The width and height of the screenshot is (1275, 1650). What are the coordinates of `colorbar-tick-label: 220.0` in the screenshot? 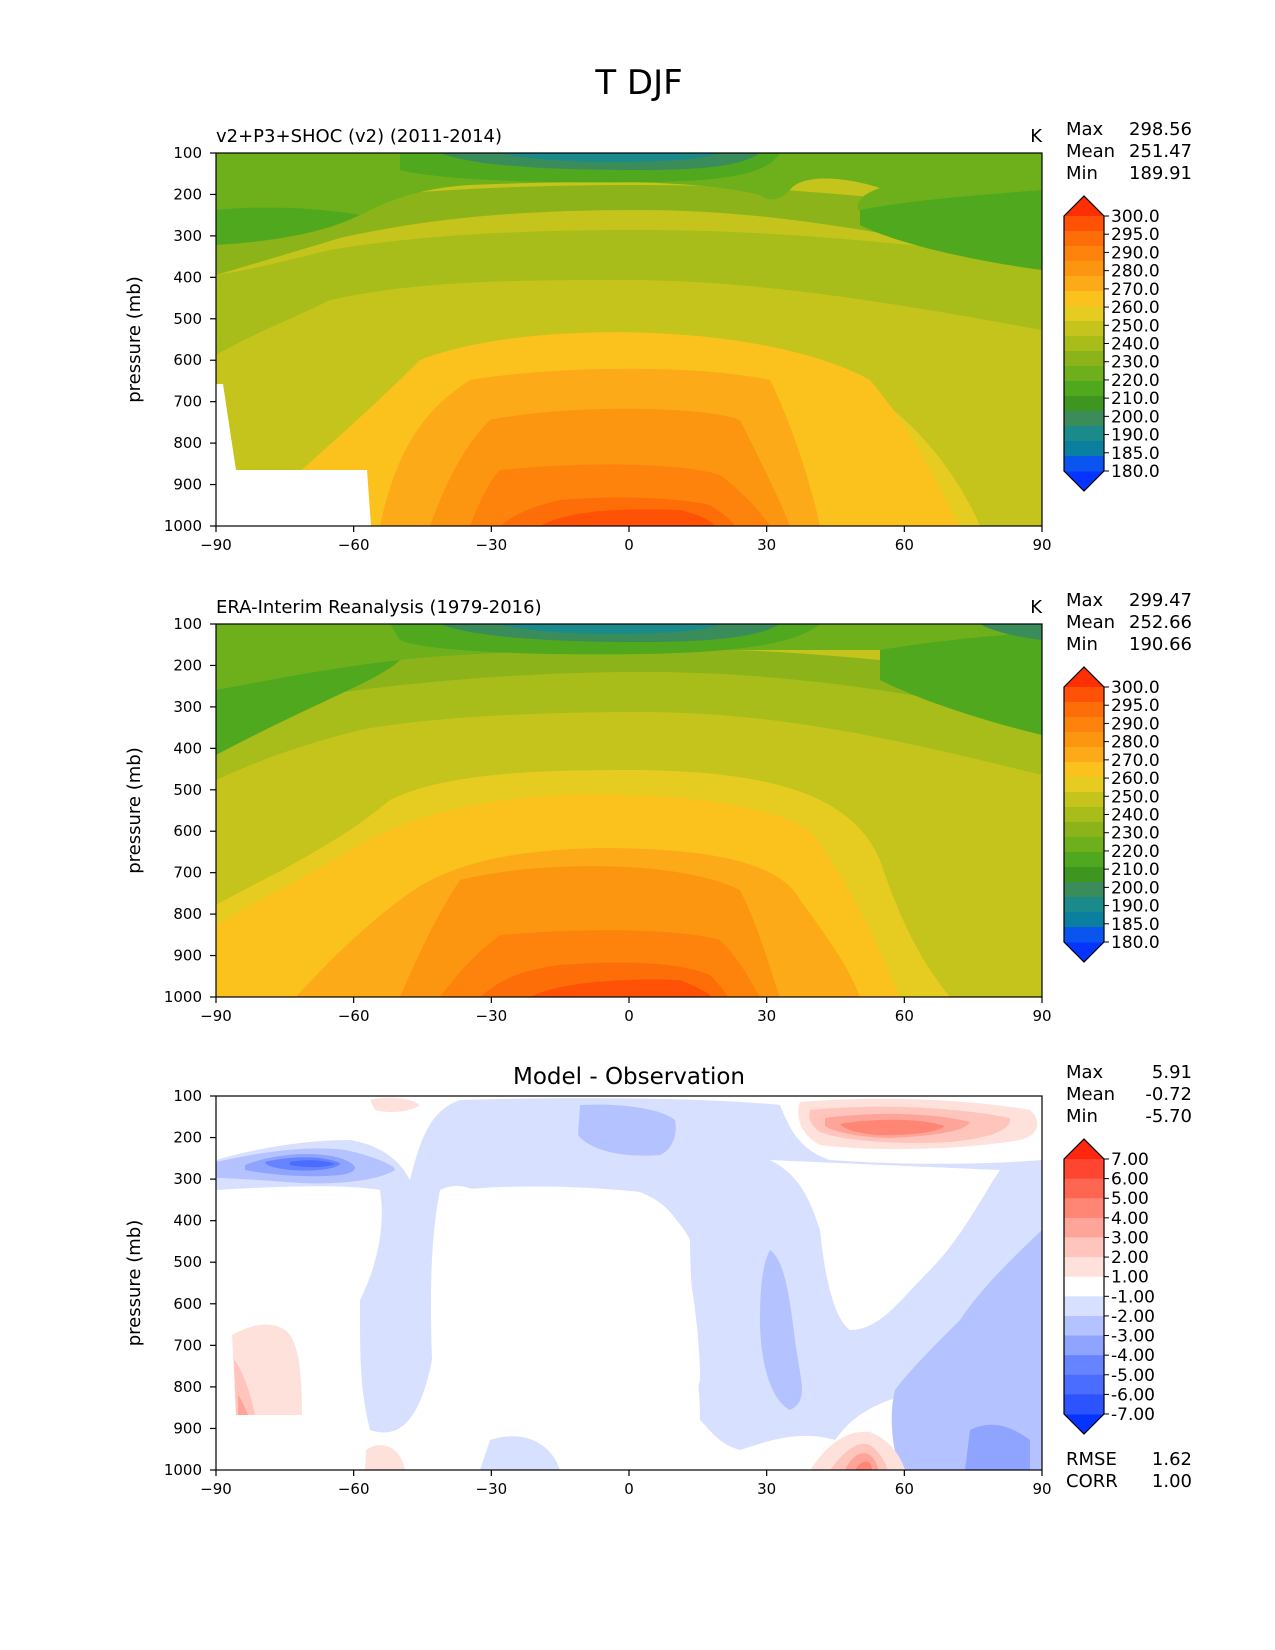 It's located at (1135, 852).